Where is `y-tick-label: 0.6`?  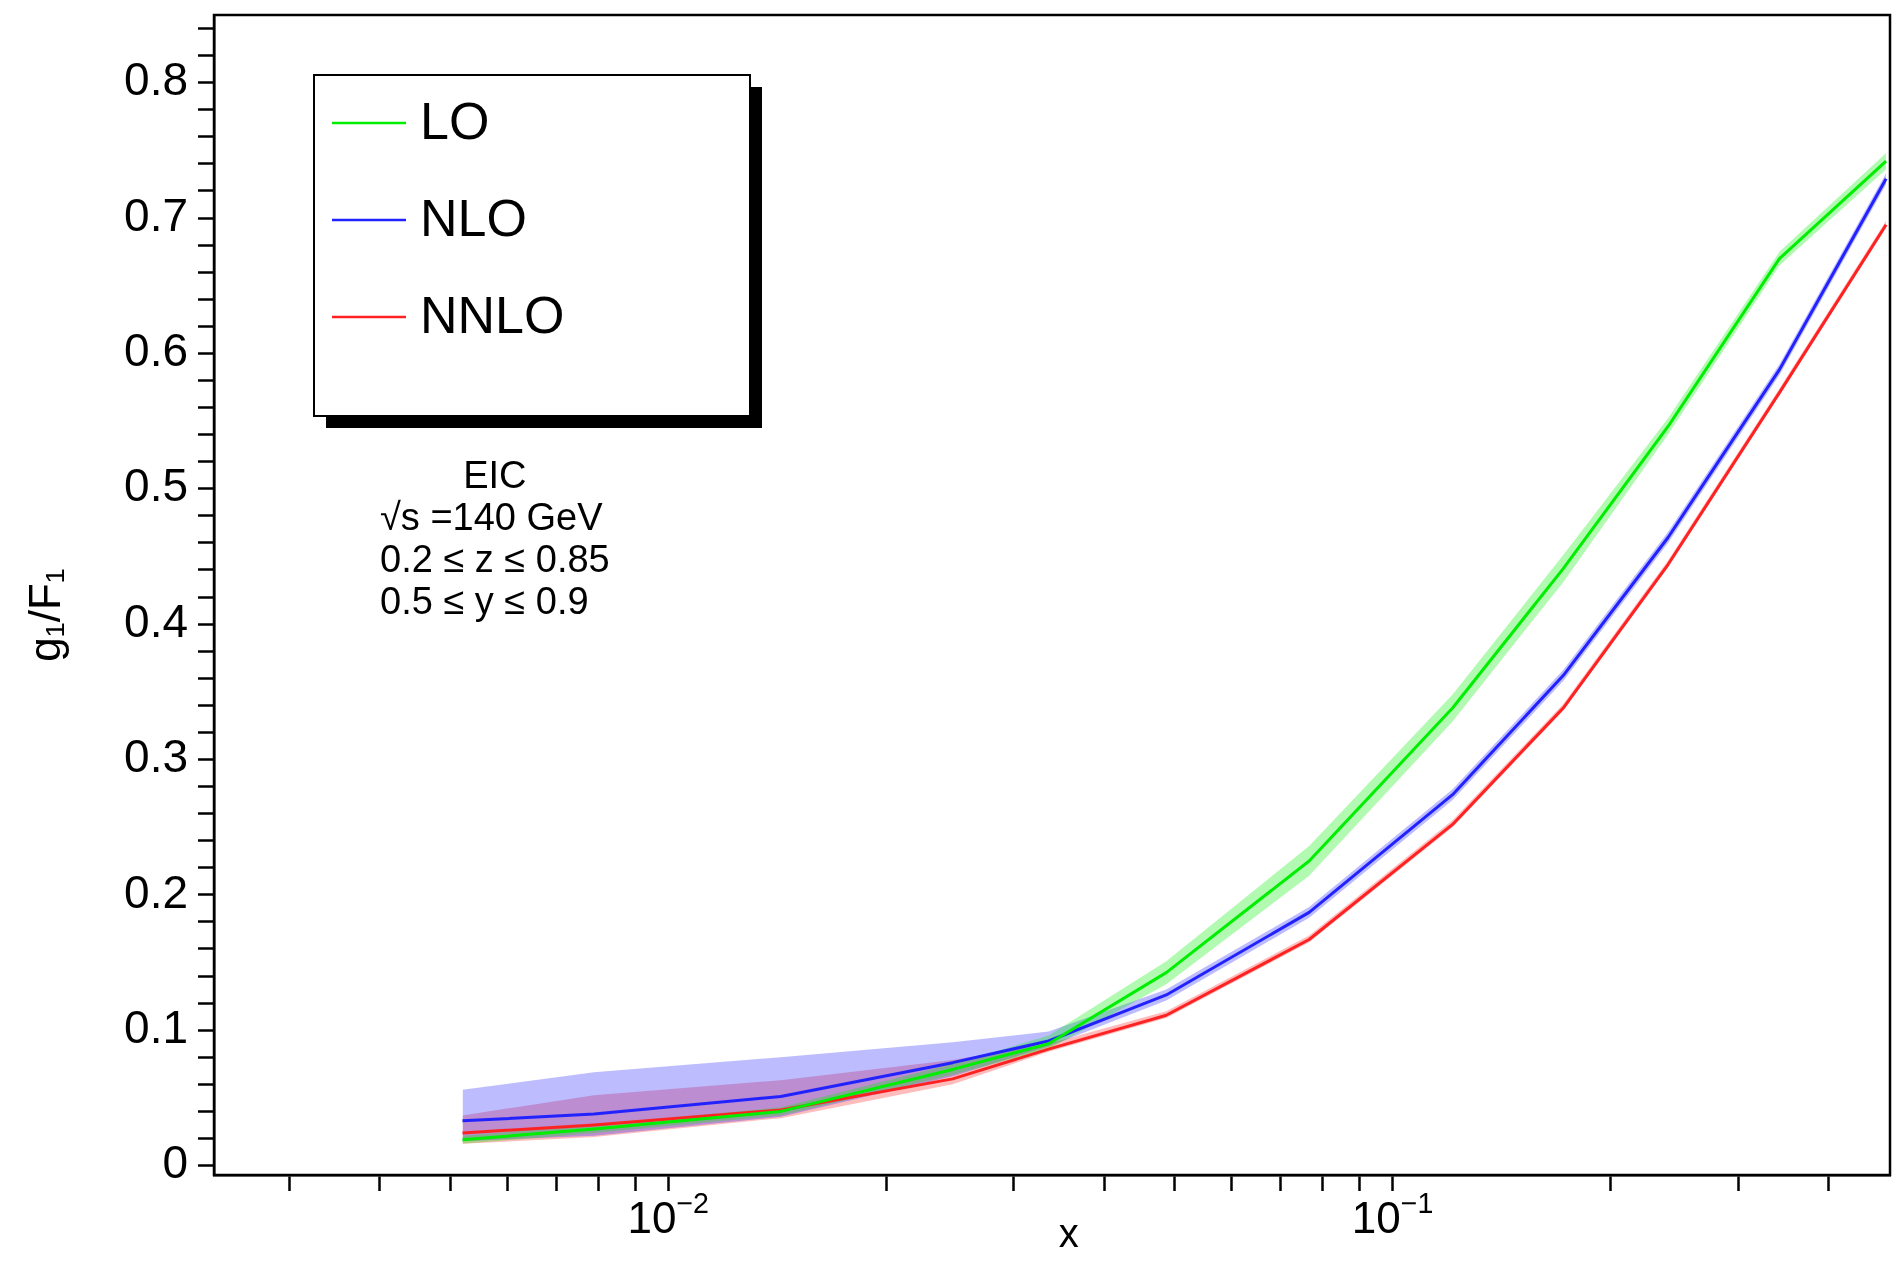 y-tick-label: 0.6 is located at coordinates (156, 350).